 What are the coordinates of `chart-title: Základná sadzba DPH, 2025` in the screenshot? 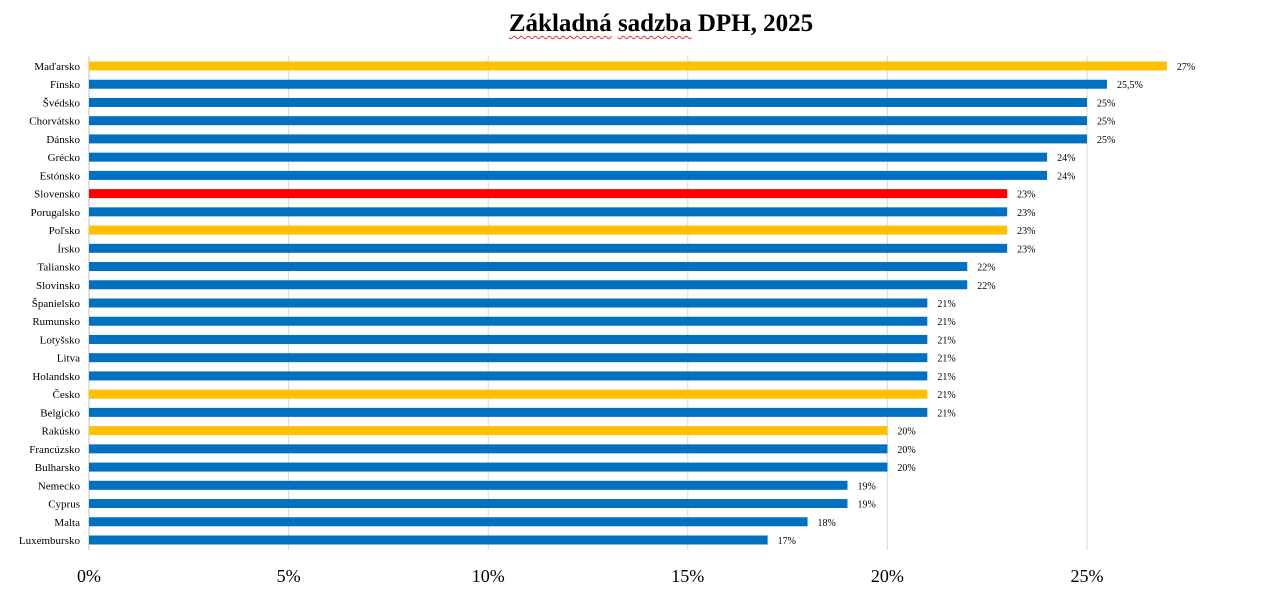 It's located at (633, 24).